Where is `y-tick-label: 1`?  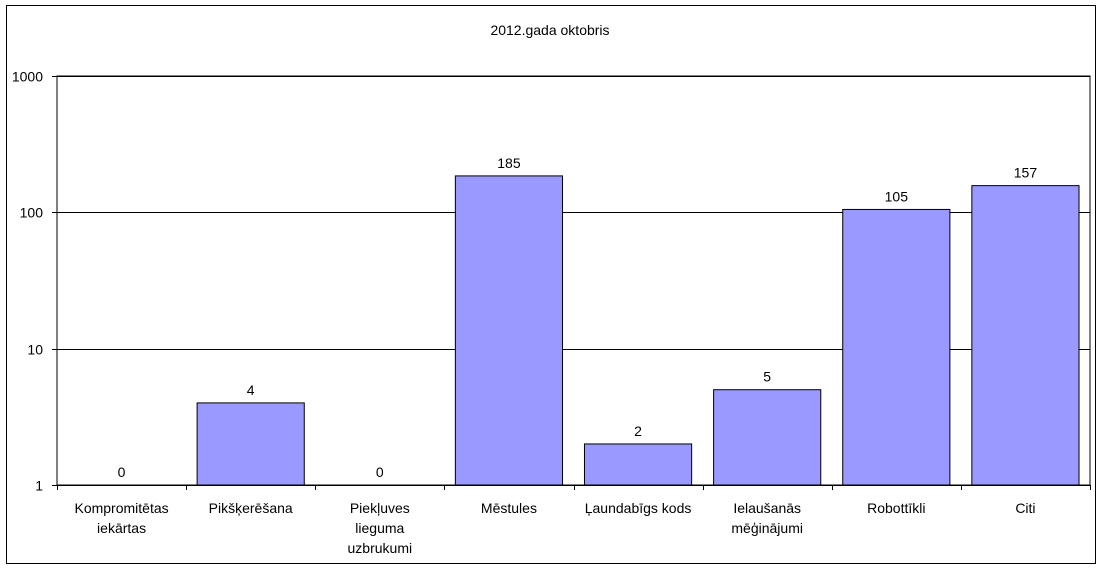
y-tick-label: 1 is located at coordinates (39, 486).